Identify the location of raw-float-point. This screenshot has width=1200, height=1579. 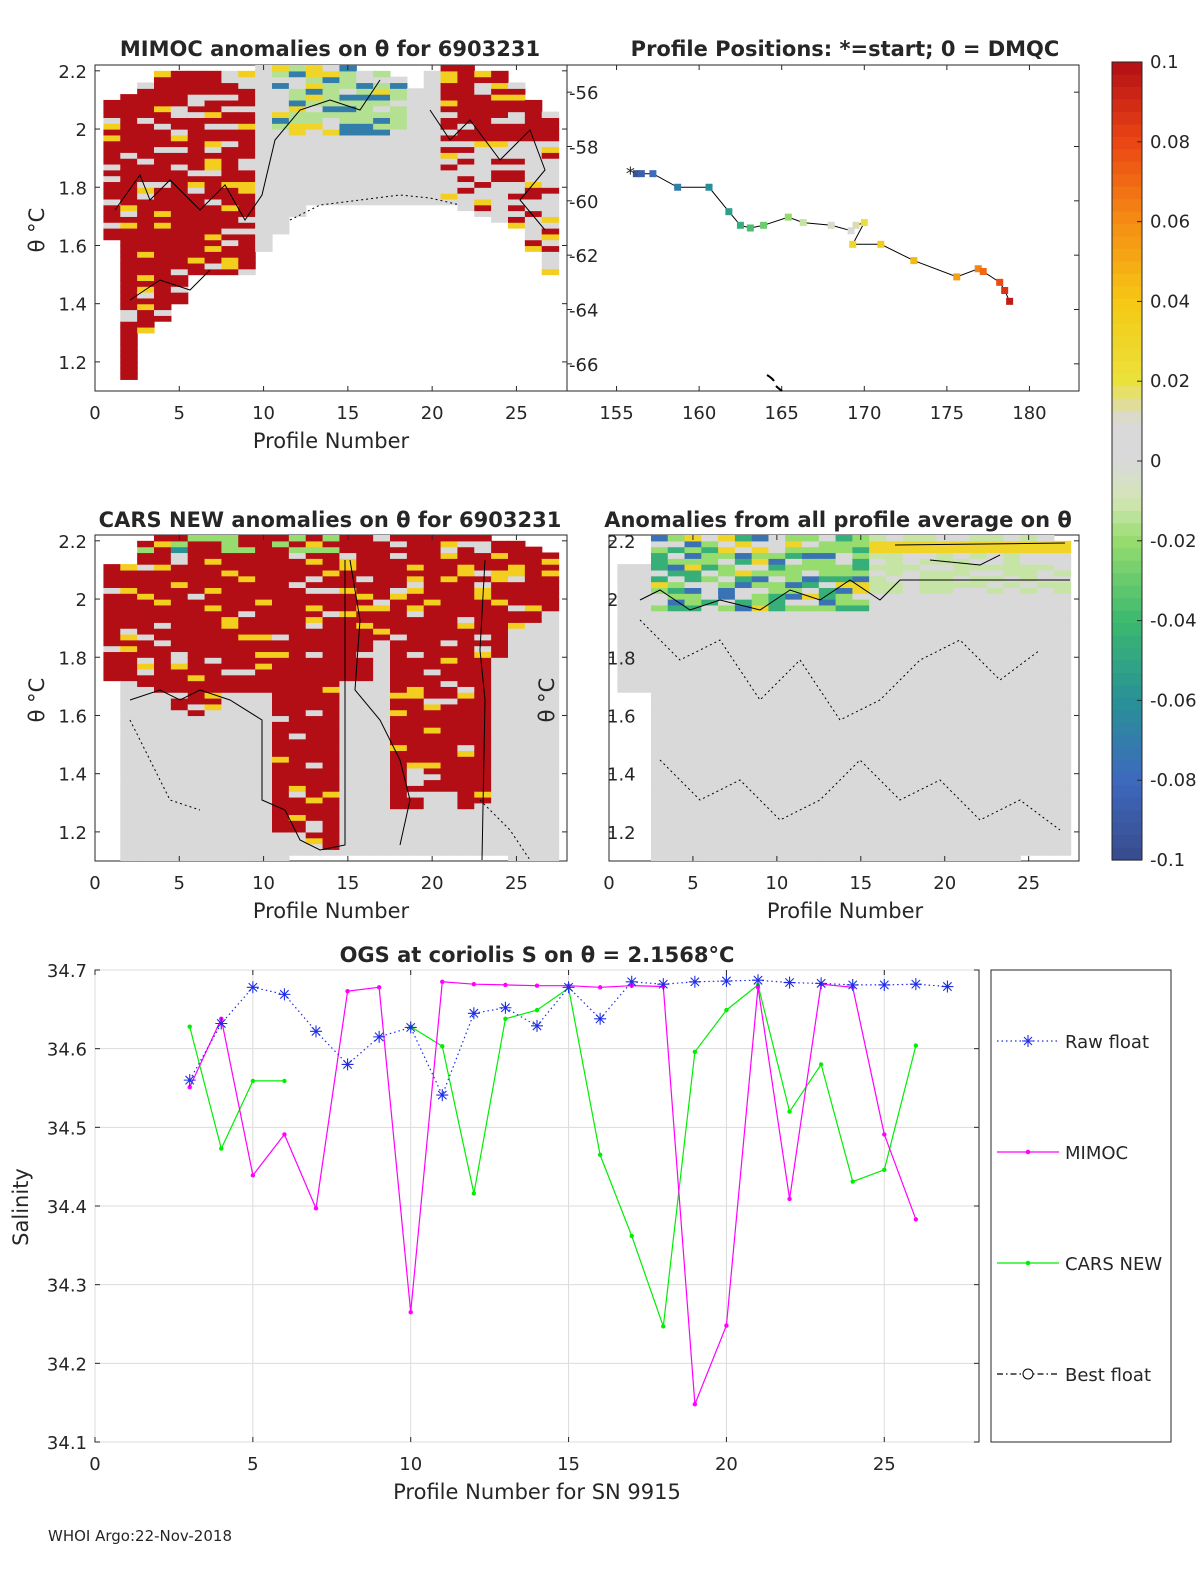
(473, 1013).